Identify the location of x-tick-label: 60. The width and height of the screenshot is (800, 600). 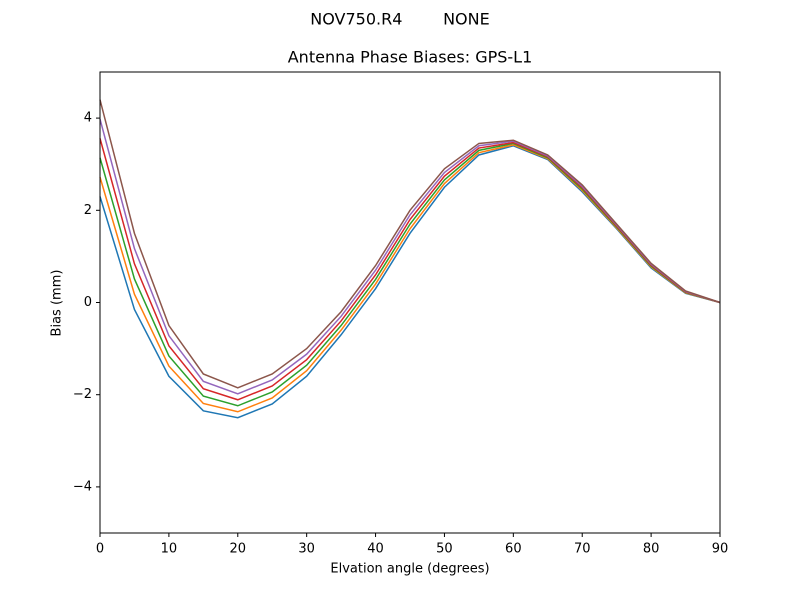
(513, 549).